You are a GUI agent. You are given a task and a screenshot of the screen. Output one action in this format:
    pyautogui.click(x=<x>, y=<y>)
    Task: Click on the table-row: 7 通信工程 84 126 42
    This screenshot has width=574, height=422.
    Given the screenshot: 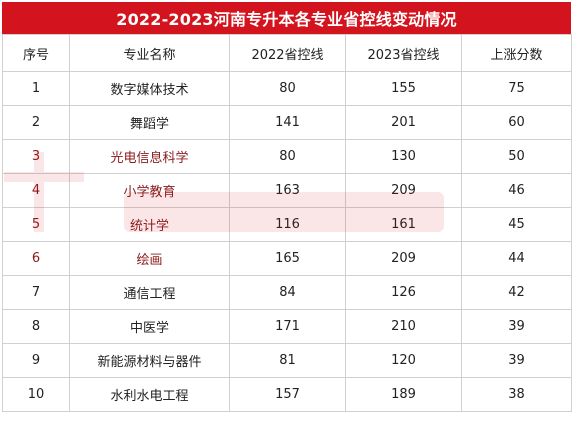 What is the action you would take?
    pyautogui.click(x=287, y=292)
    